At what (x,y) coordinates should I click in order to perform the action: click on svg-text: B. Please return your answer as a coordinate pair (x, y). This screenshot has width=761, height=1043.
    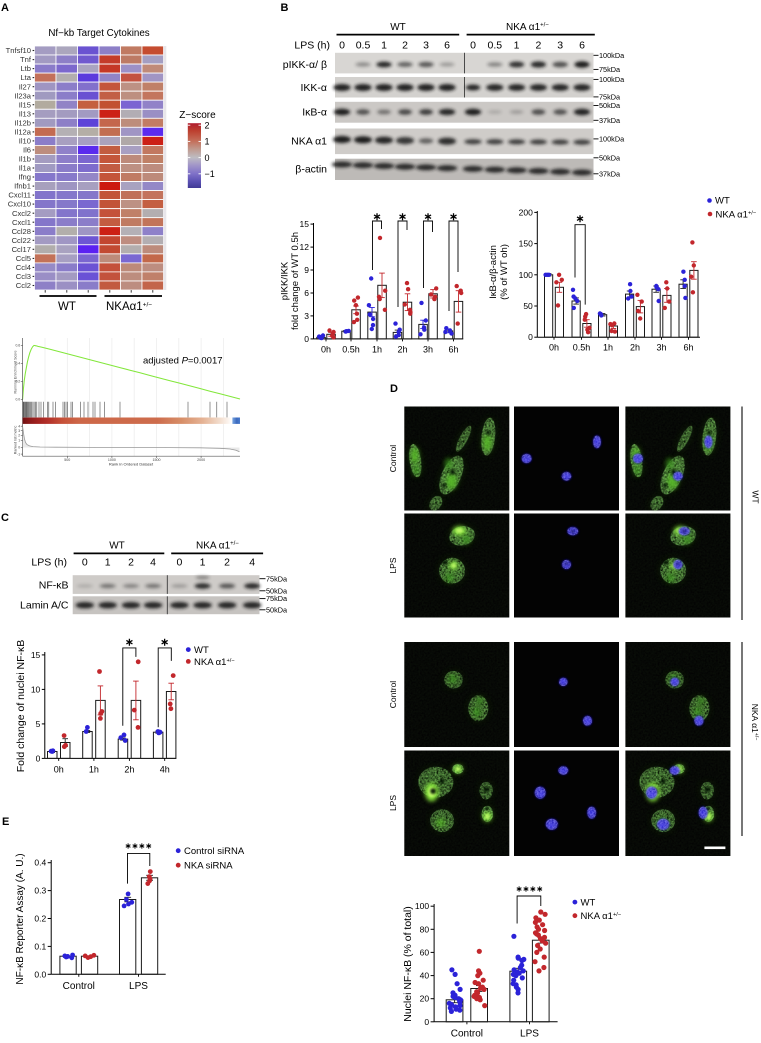
    Looking at the image, I should click on (285, 8).